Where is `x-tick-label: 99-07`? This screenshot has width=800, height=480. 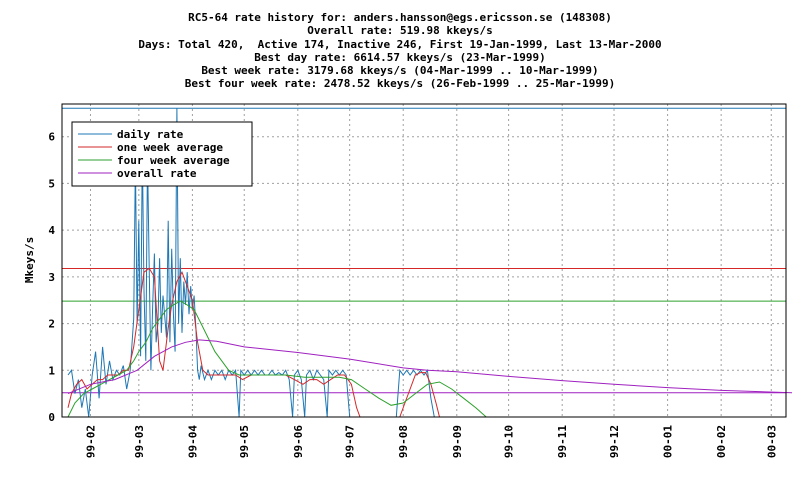 x-tick-label: 99-07 is located at coordinates (350, 441).